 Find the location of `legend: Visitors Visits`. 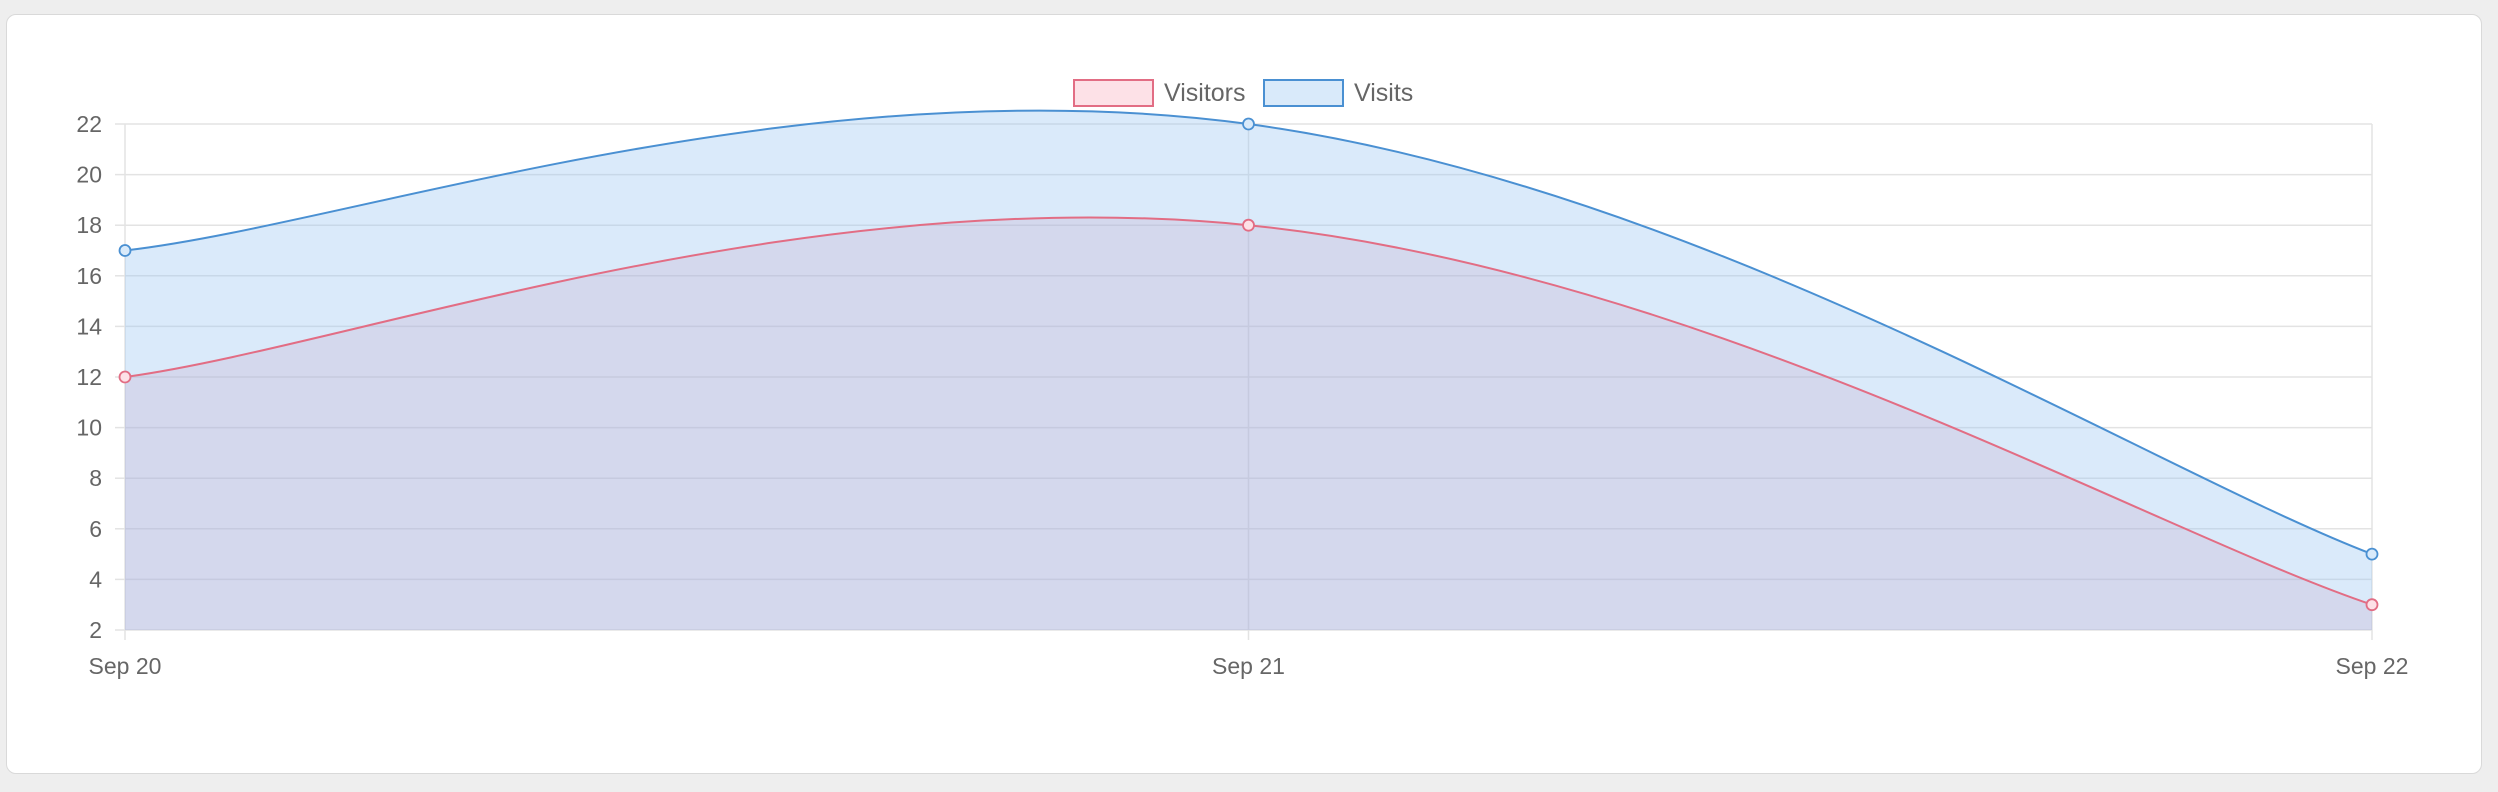

legend: Visitors Visits is located at coordinates (1243, 93).